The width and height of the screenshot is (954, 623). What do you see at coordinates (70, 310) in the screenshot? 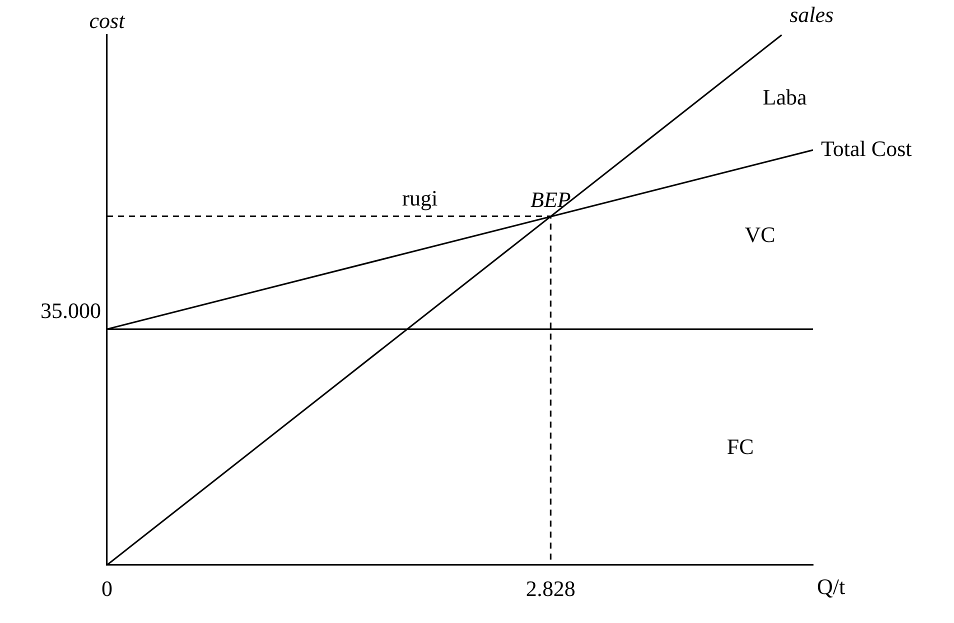
I see `annotation: 35.000` at bounding box center [70, 310].